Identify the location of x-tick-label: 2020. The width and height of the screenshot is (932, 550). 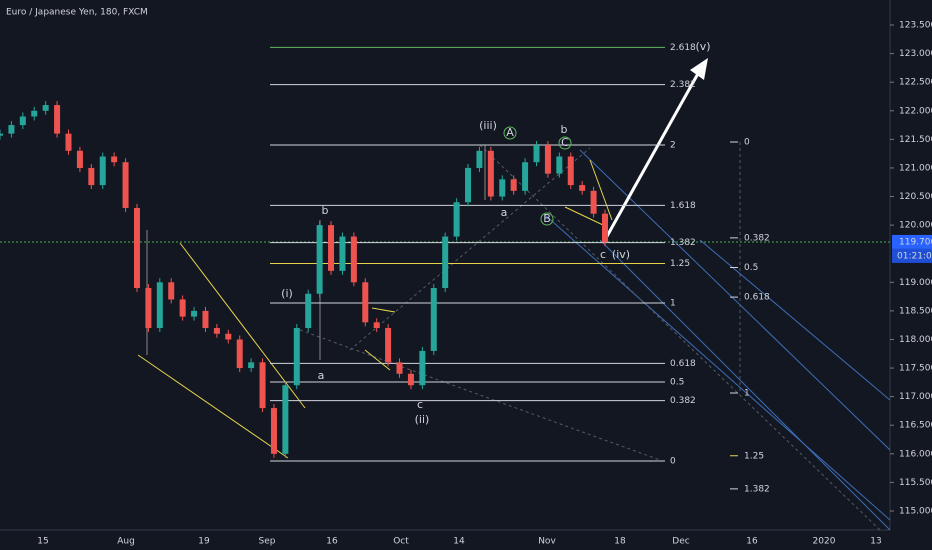
(824, 542).